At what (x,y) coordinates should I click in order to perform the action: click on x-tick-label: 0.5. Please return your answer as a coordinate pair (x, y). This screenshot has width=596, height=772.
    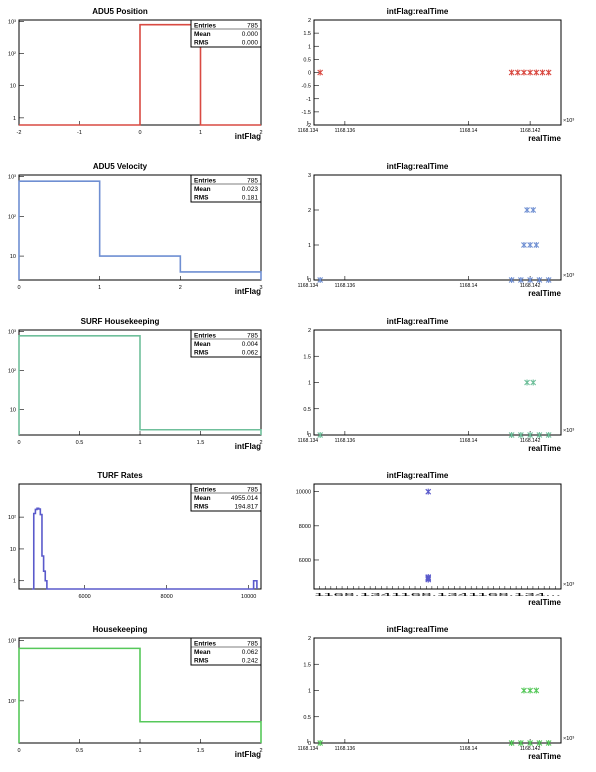
    Looking at the image, I should click on (80, 443).